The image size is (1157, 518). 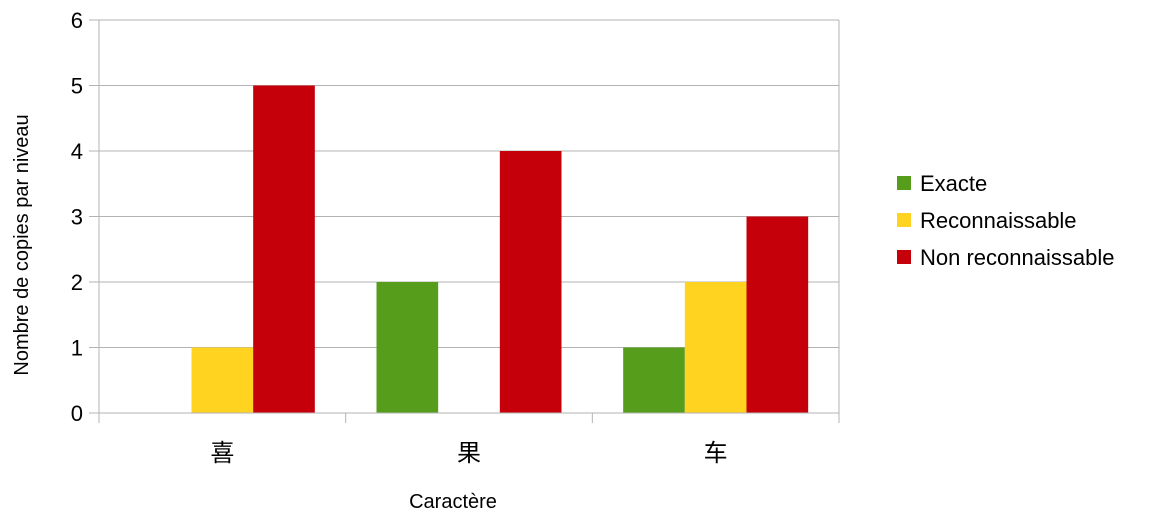 I want to click on y-tick-label: 1, so click(x=77, y=348).